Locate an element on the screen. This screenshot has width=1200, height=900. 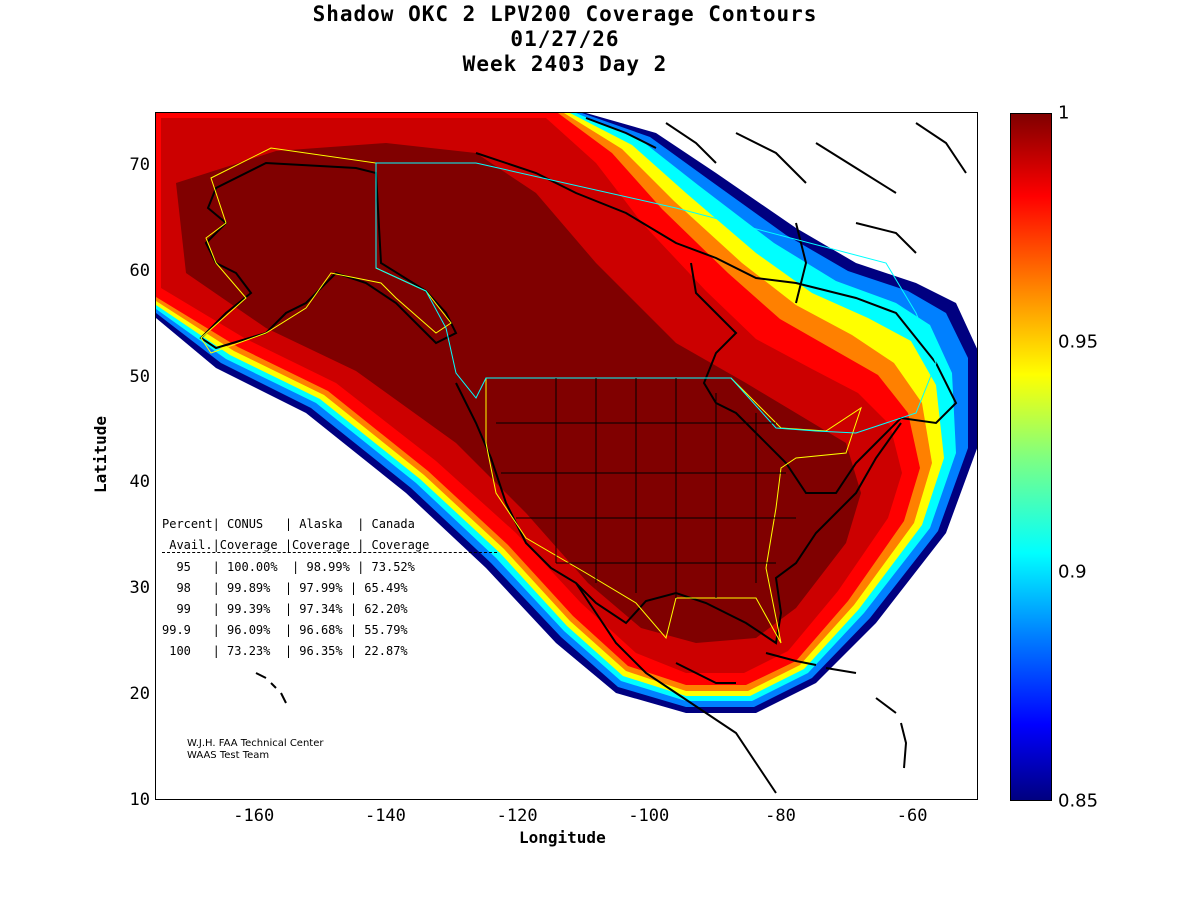
credit-line-2: WAAS Test Team is located at coordinates (228, 755).